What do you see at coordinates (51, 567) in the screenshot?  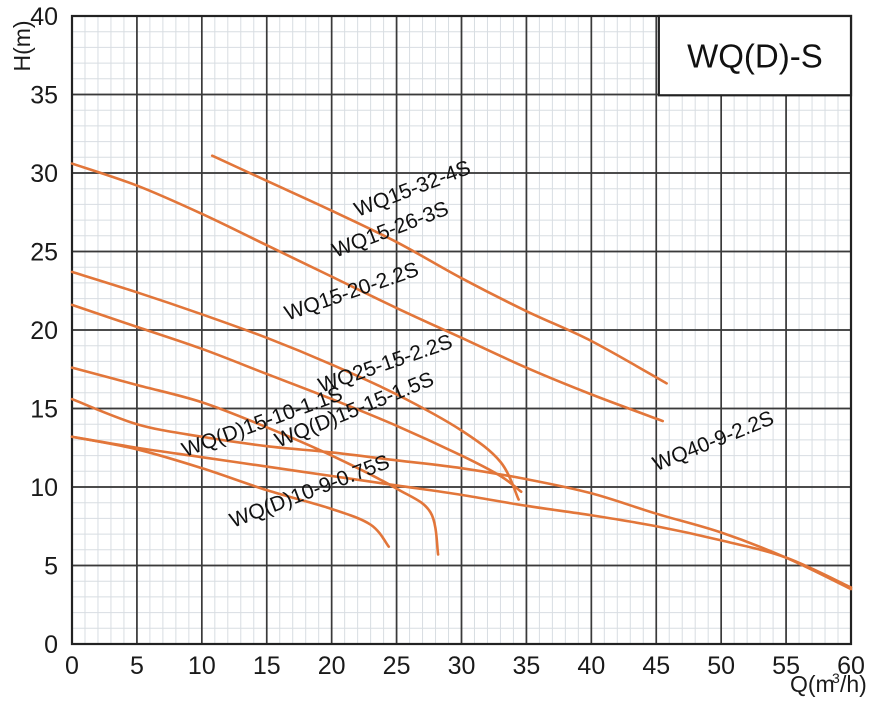 I see `y-tick-label: 5` at bounding box center [51, 567].